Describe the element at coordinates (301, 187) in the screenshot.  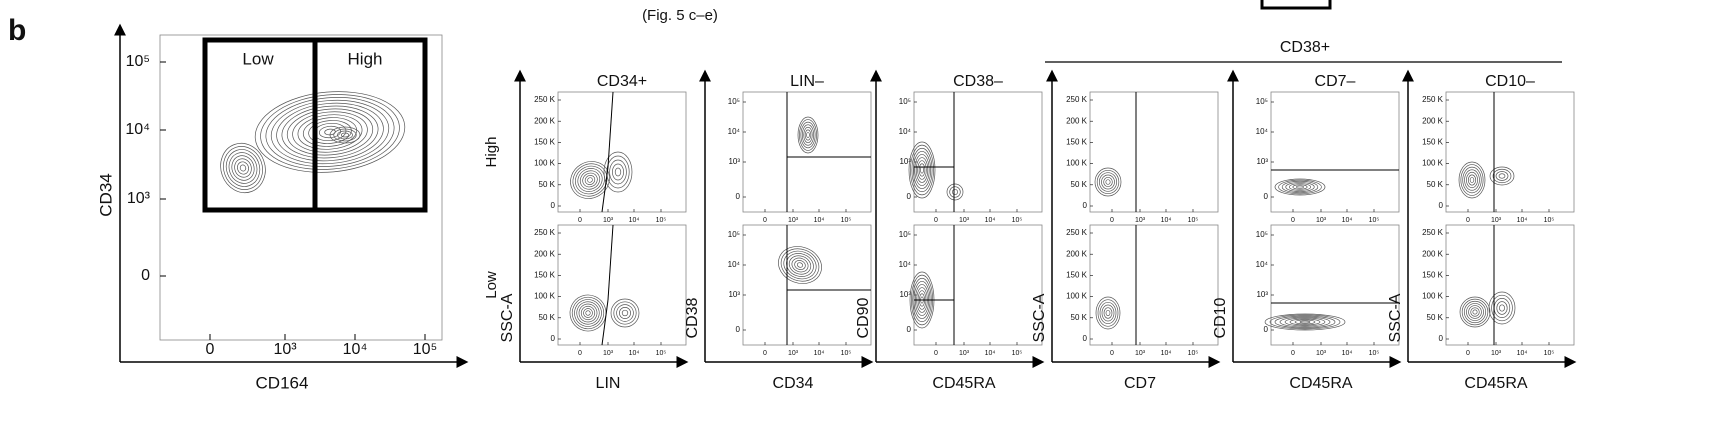
I see `plot-frame` at that location.